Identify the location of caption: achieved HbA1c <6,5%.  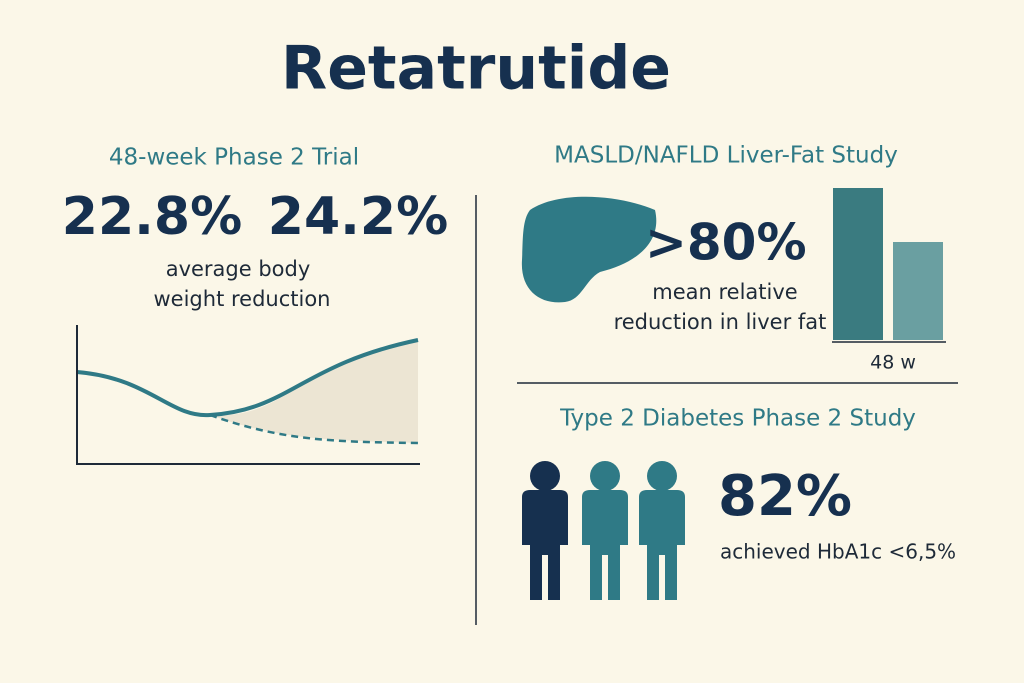
(838, 552).